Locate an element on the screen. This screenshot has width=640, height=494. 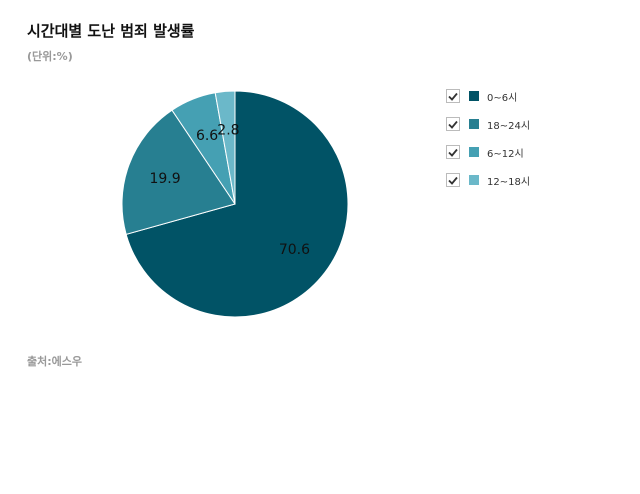
unit-label: (단위:%) is located at coordinates (50, 56).